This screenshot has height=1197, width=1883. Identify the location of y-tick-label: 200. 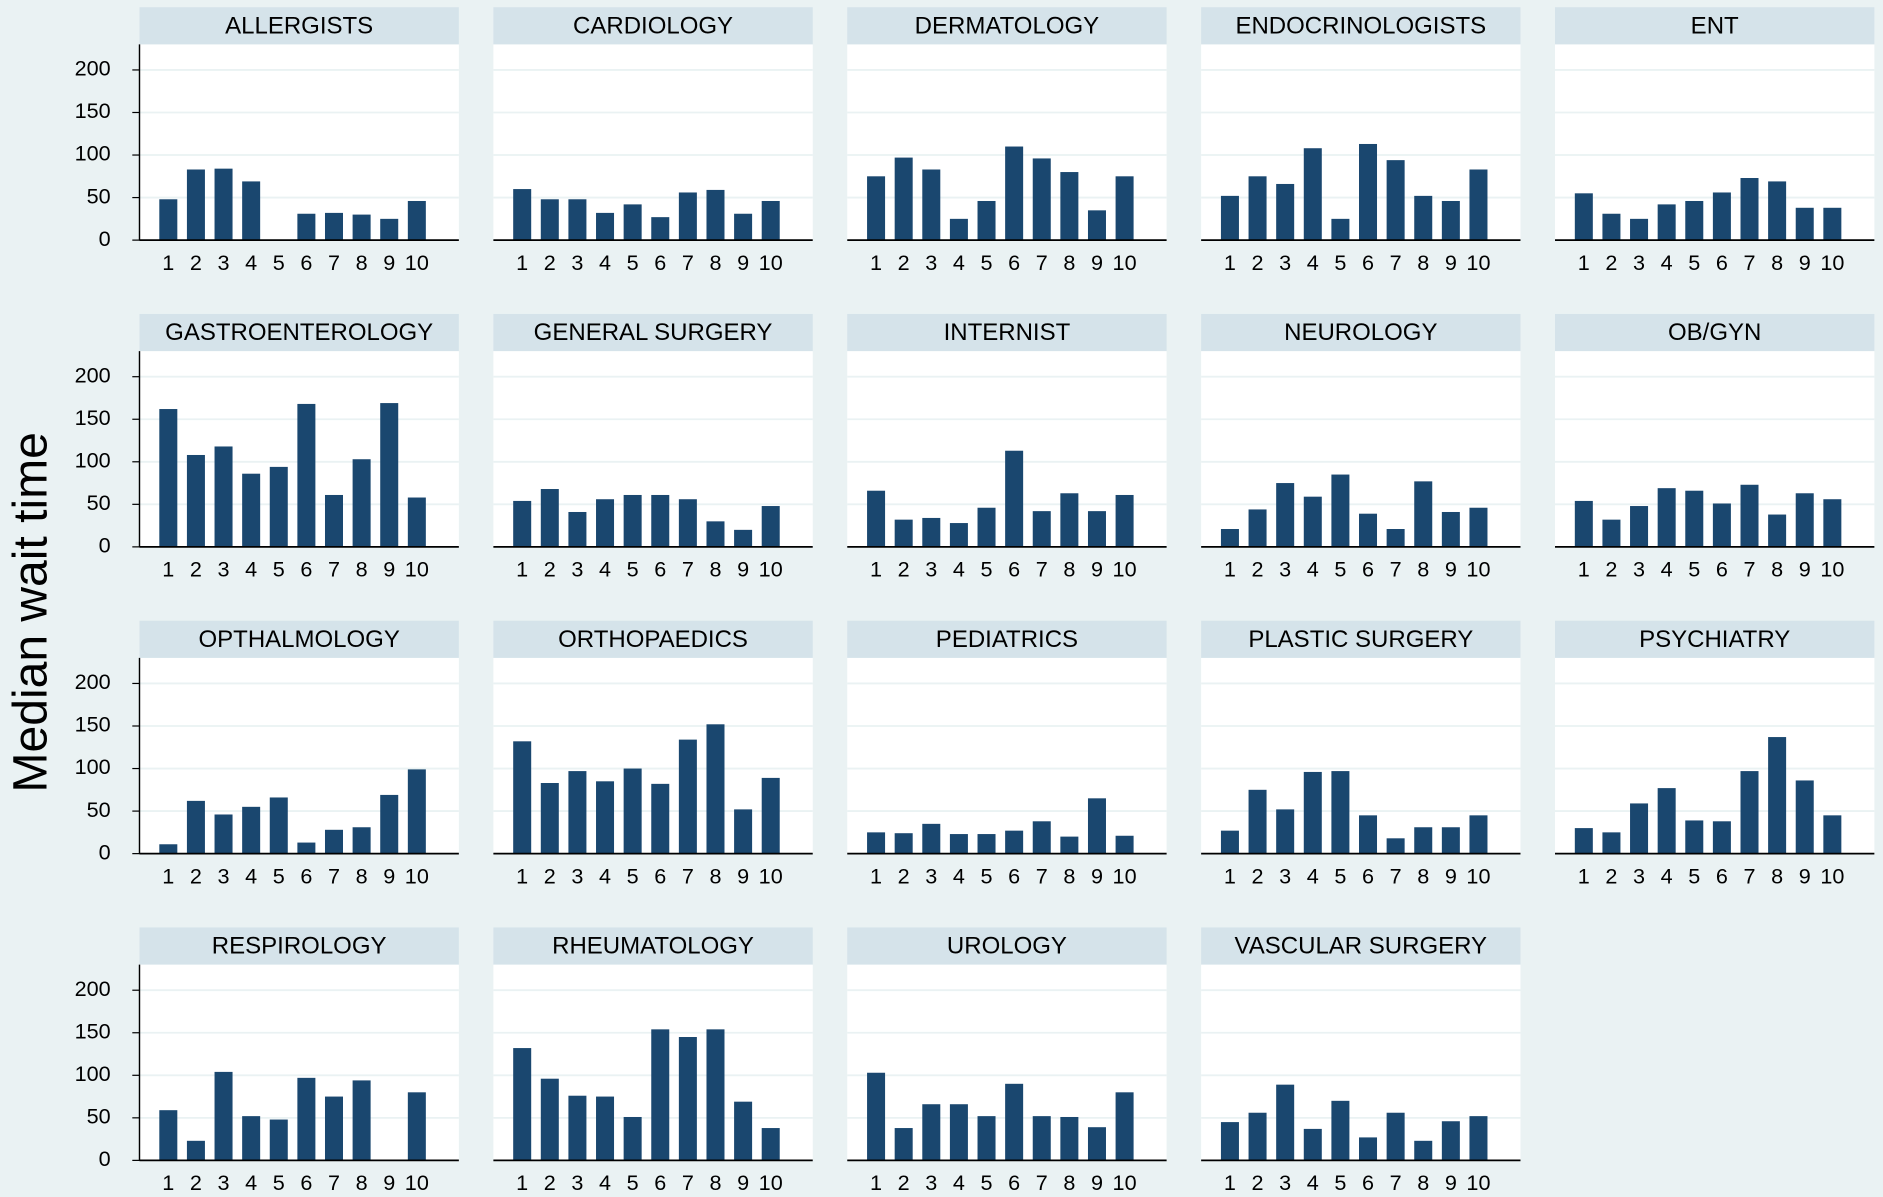
(93, 68).